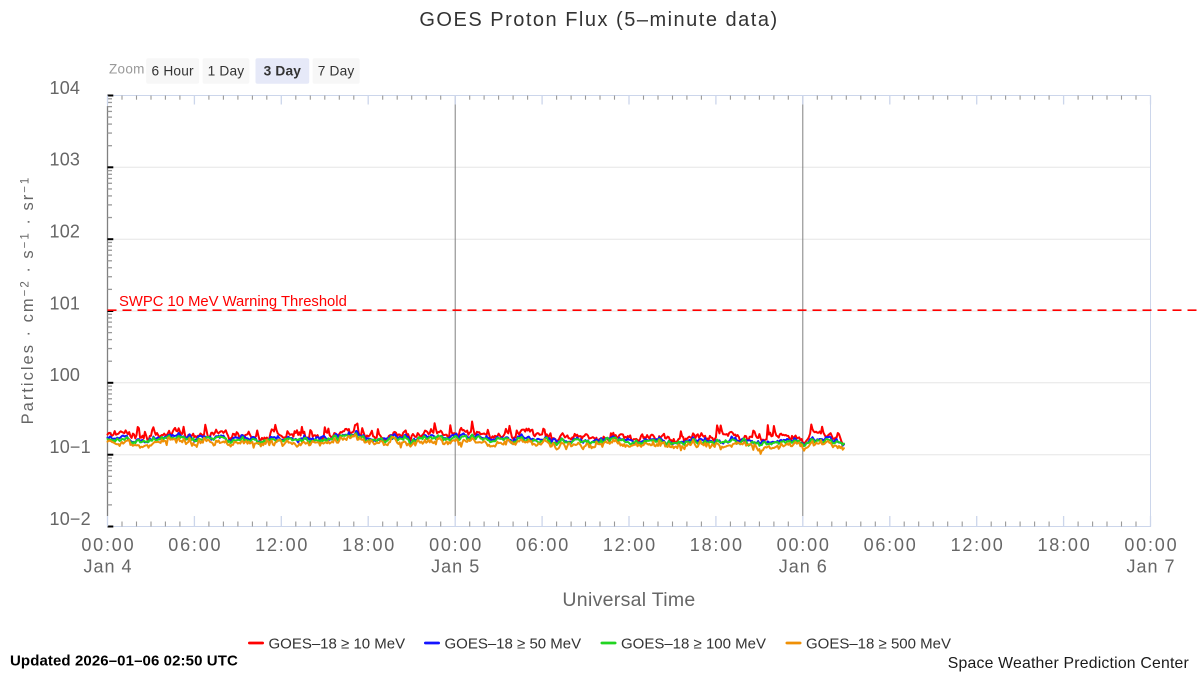 The height and width of the screenshot is (680, 1200). Describe the element at coordinates (65, 375) in the screenshot. I see `svg-text: 100` at that location.